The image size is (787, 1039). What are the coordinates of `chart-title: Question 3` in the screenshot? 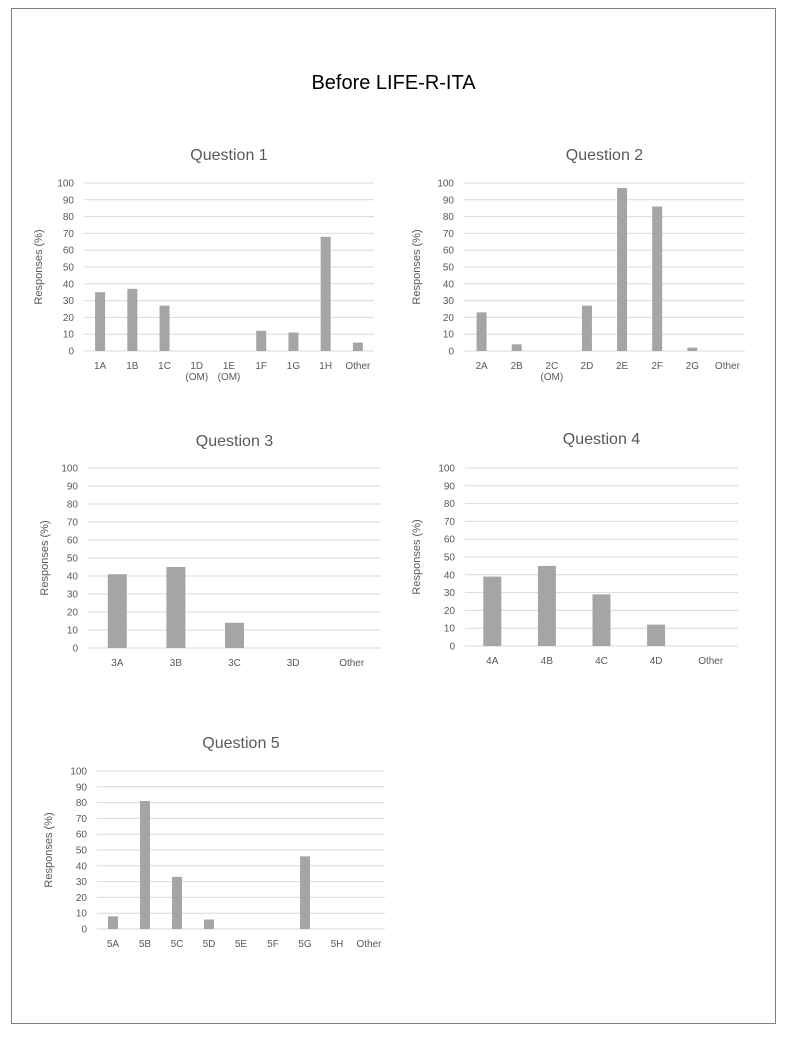 It's located at (234, 441).